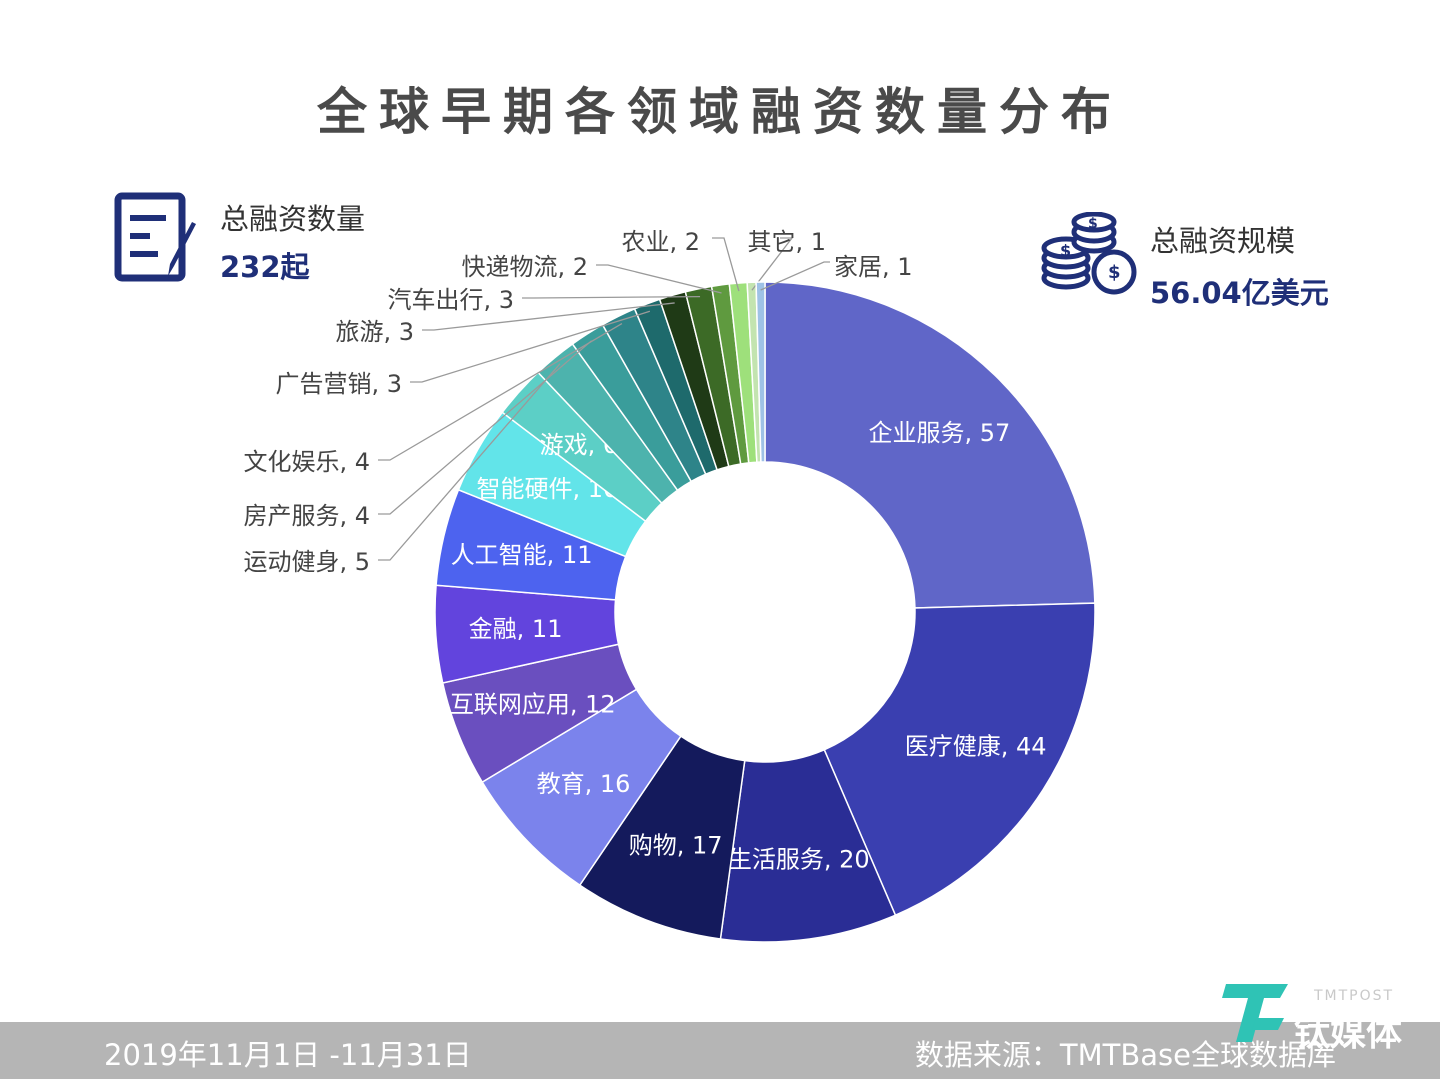 This screenshot has width=1440, height=1079. I want to click on total-amount-label: 总融资规模, so click(1223, 241).